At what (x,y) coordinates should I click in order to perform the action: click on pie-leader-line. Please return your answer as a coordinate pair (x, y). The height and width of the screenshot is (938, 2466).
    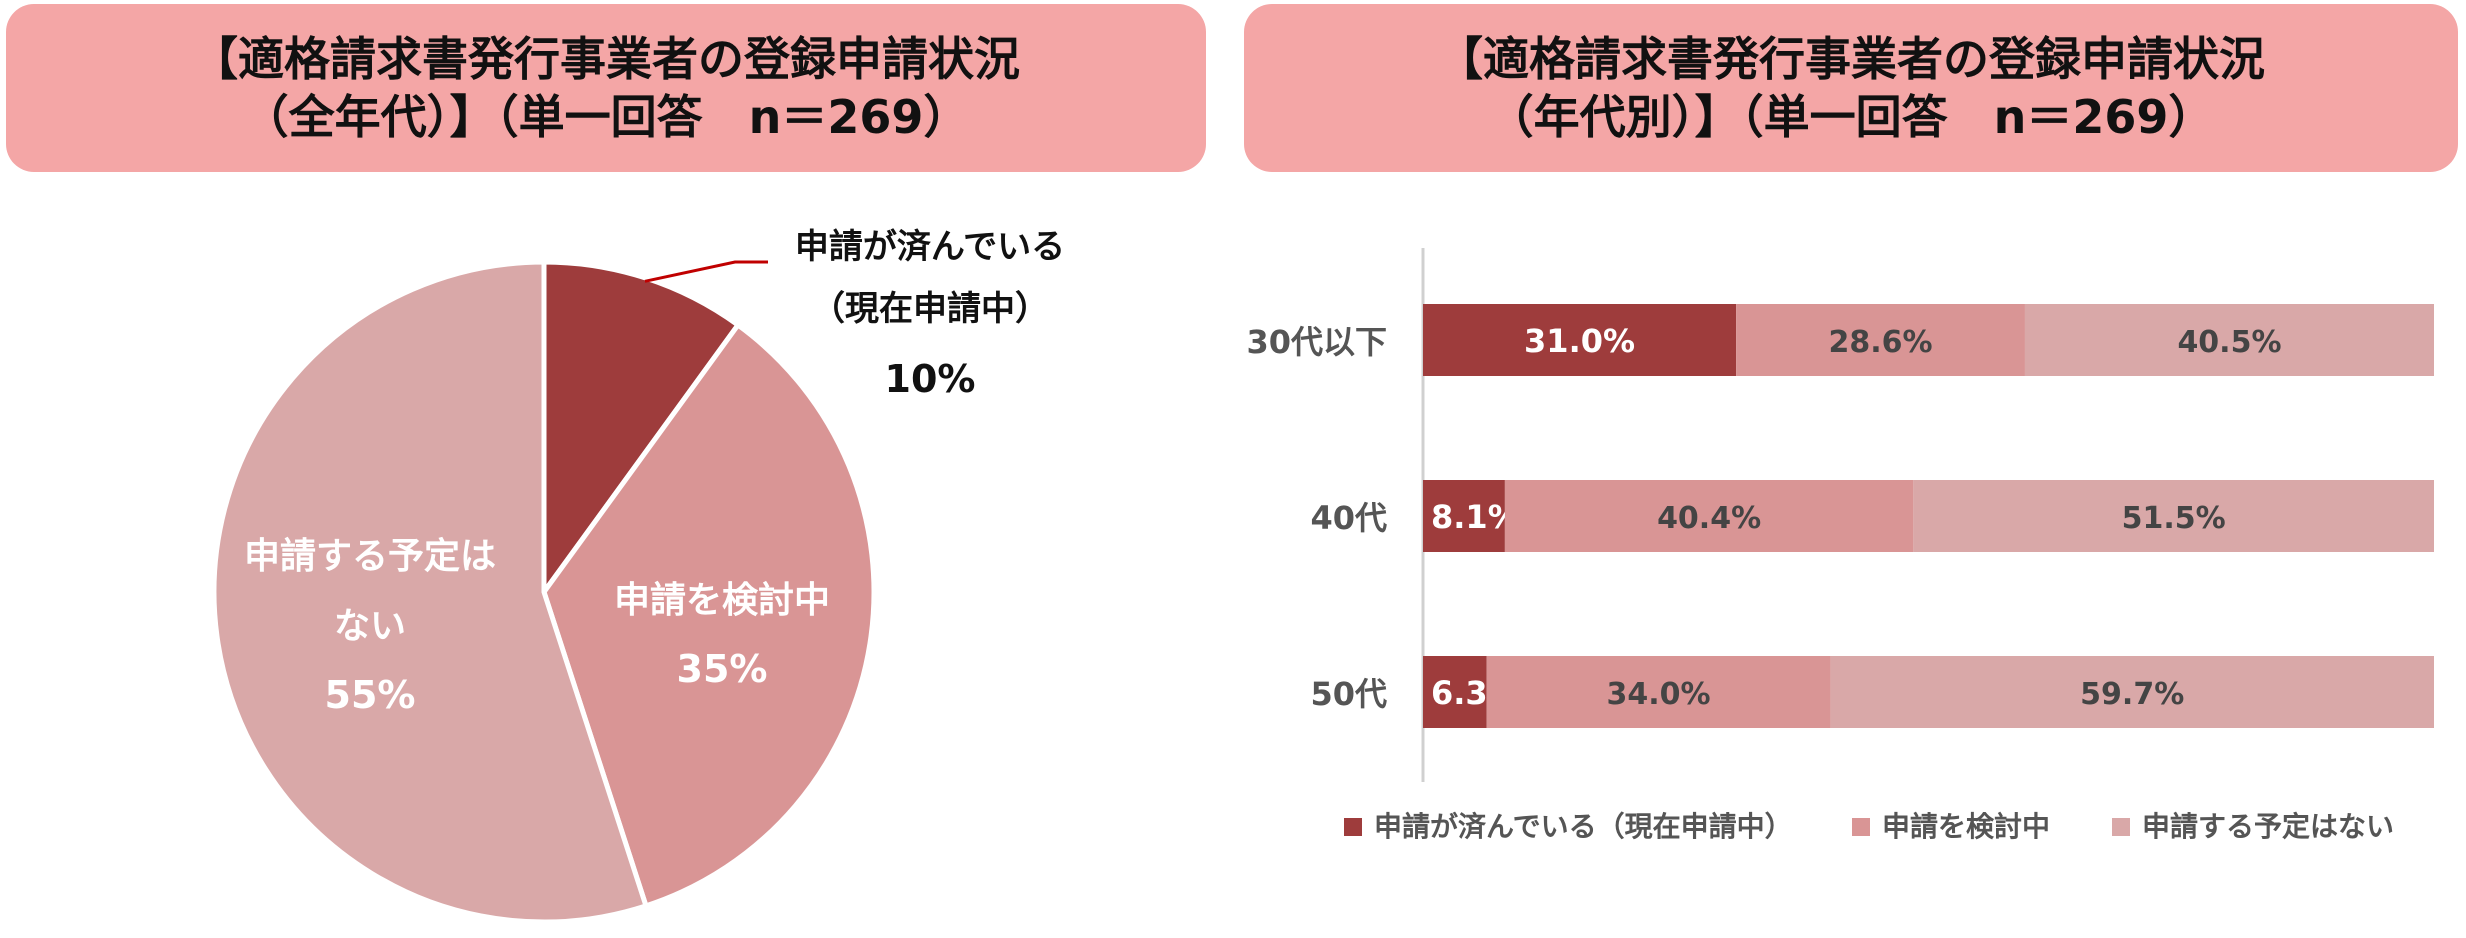
    Looking at the image, I should click on (706, 271).